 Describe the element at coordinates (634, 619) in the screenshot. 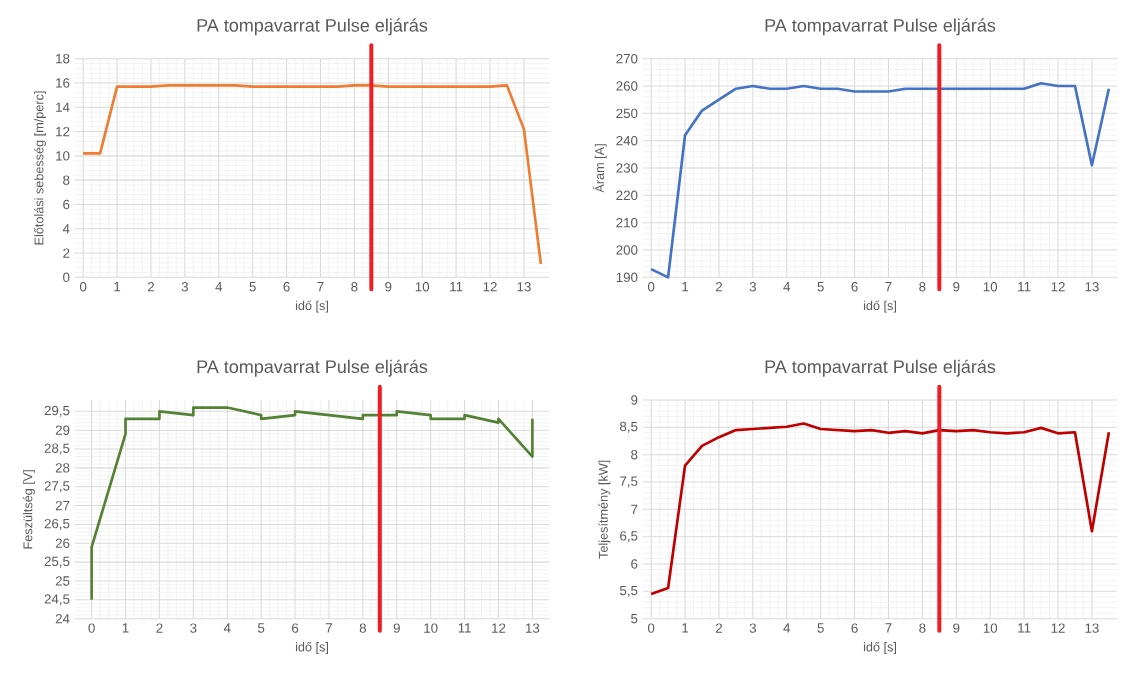

I see `y-tick-label: 5` at that location.